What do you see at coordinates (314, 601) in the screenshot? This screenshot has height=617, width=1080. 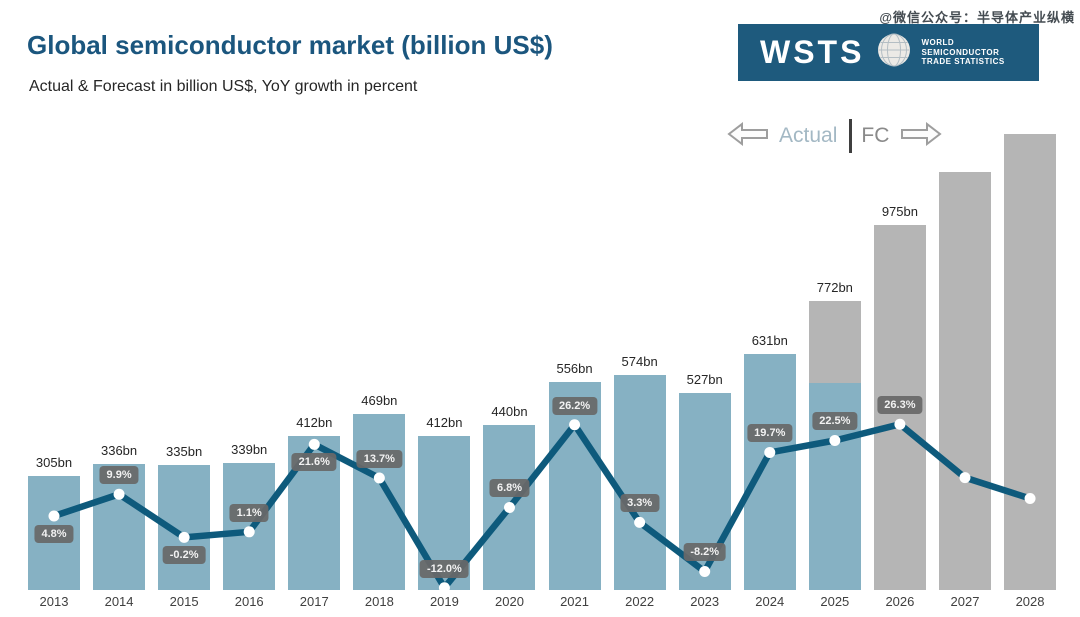 I see `year-label: 2017` at bounding box center [314, 601].